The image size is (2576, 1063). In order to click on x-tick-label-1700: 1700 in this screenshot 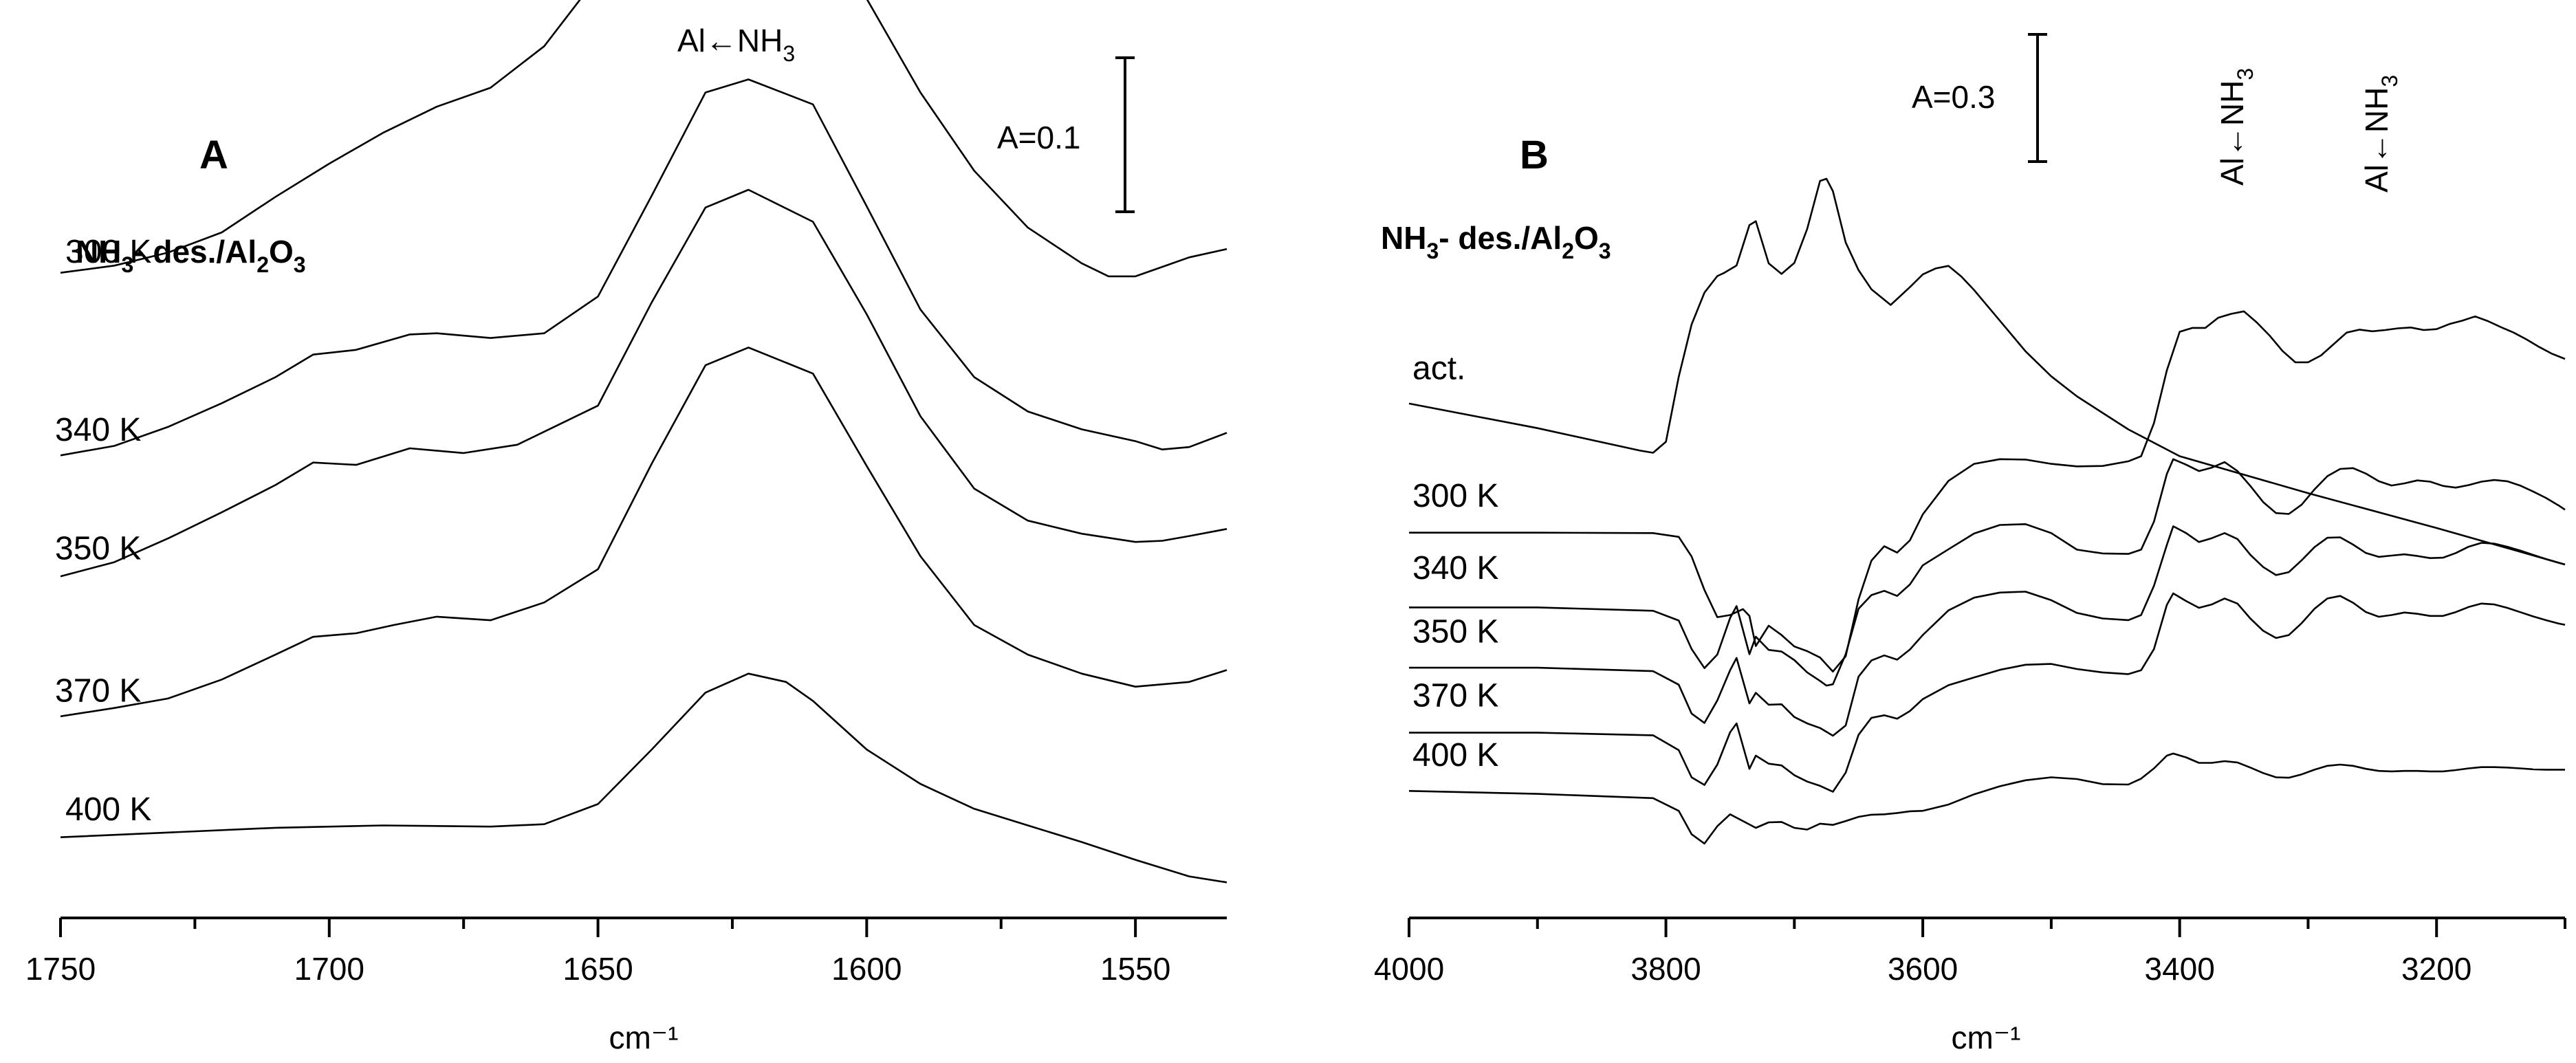, I will do `click(329, 969)`.